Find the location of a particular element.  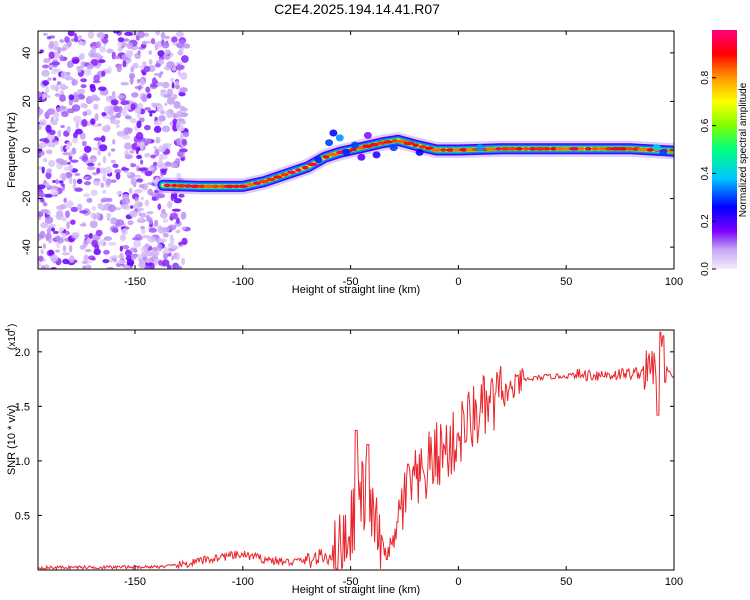

colorbar-gradient is located at coordinates (724, 149).